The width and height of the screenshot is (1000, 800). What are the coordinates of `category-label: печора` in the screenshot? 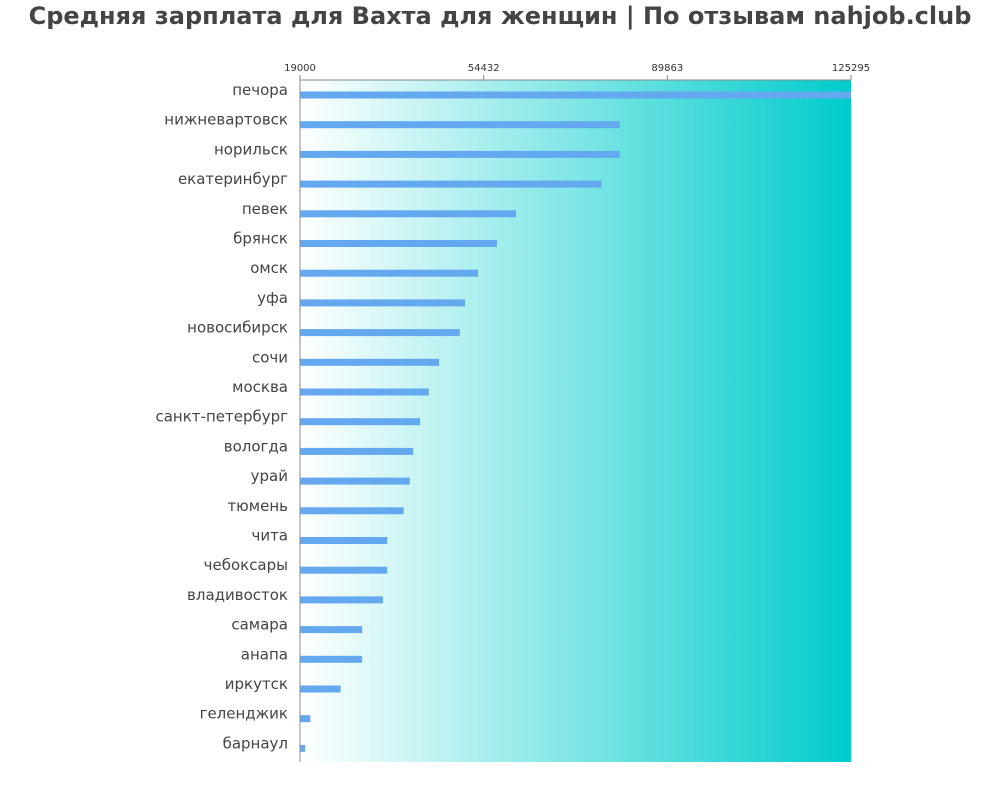 It's located at (260, 90).